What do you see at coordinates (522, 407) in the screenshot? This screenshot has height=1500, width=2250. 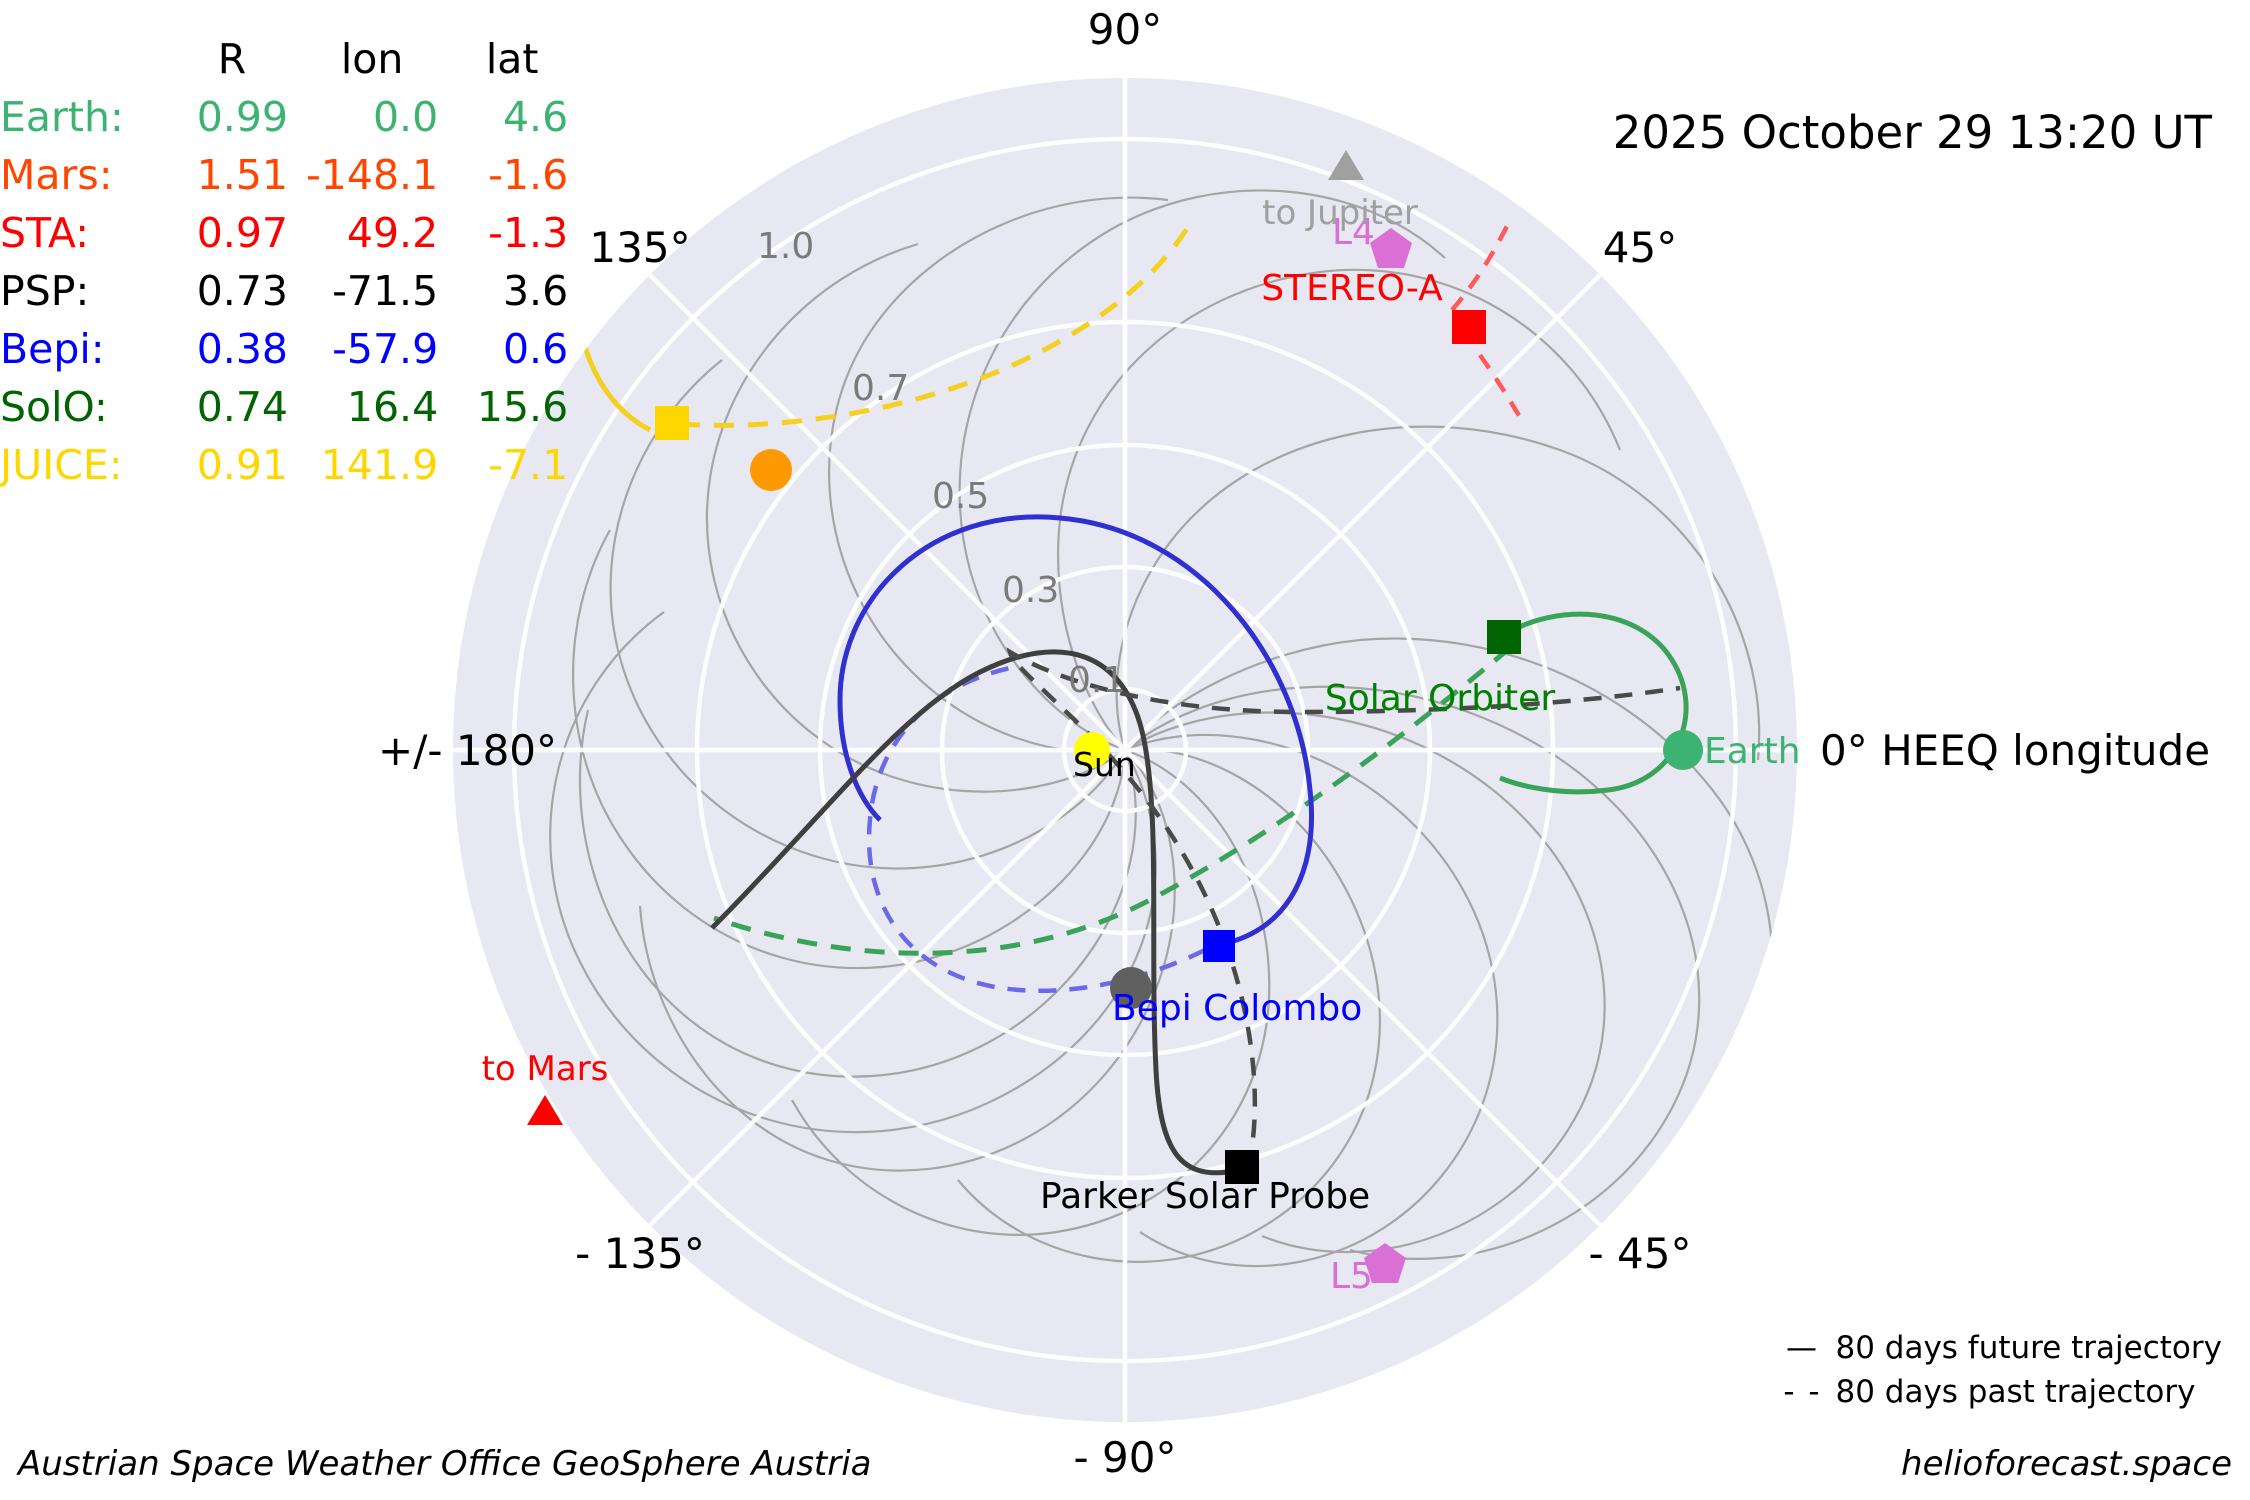 I see `row-solo-lat: 15.6` at bounding box center [522, 407].